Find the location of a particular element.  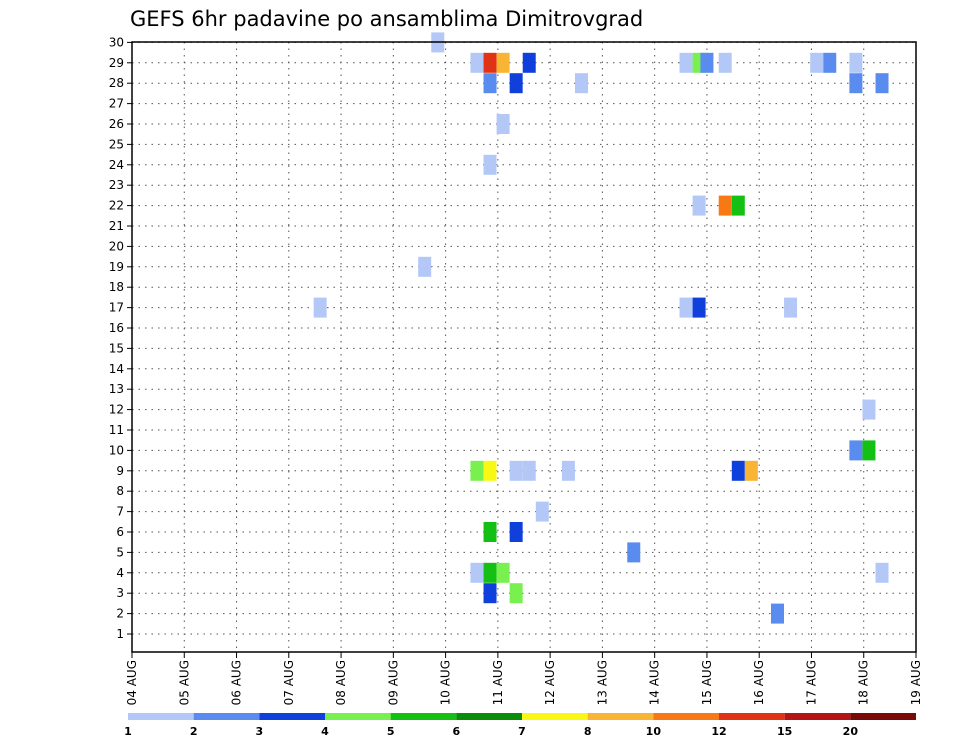

y-tick-label: 17 is located at coordinates (116, 308).